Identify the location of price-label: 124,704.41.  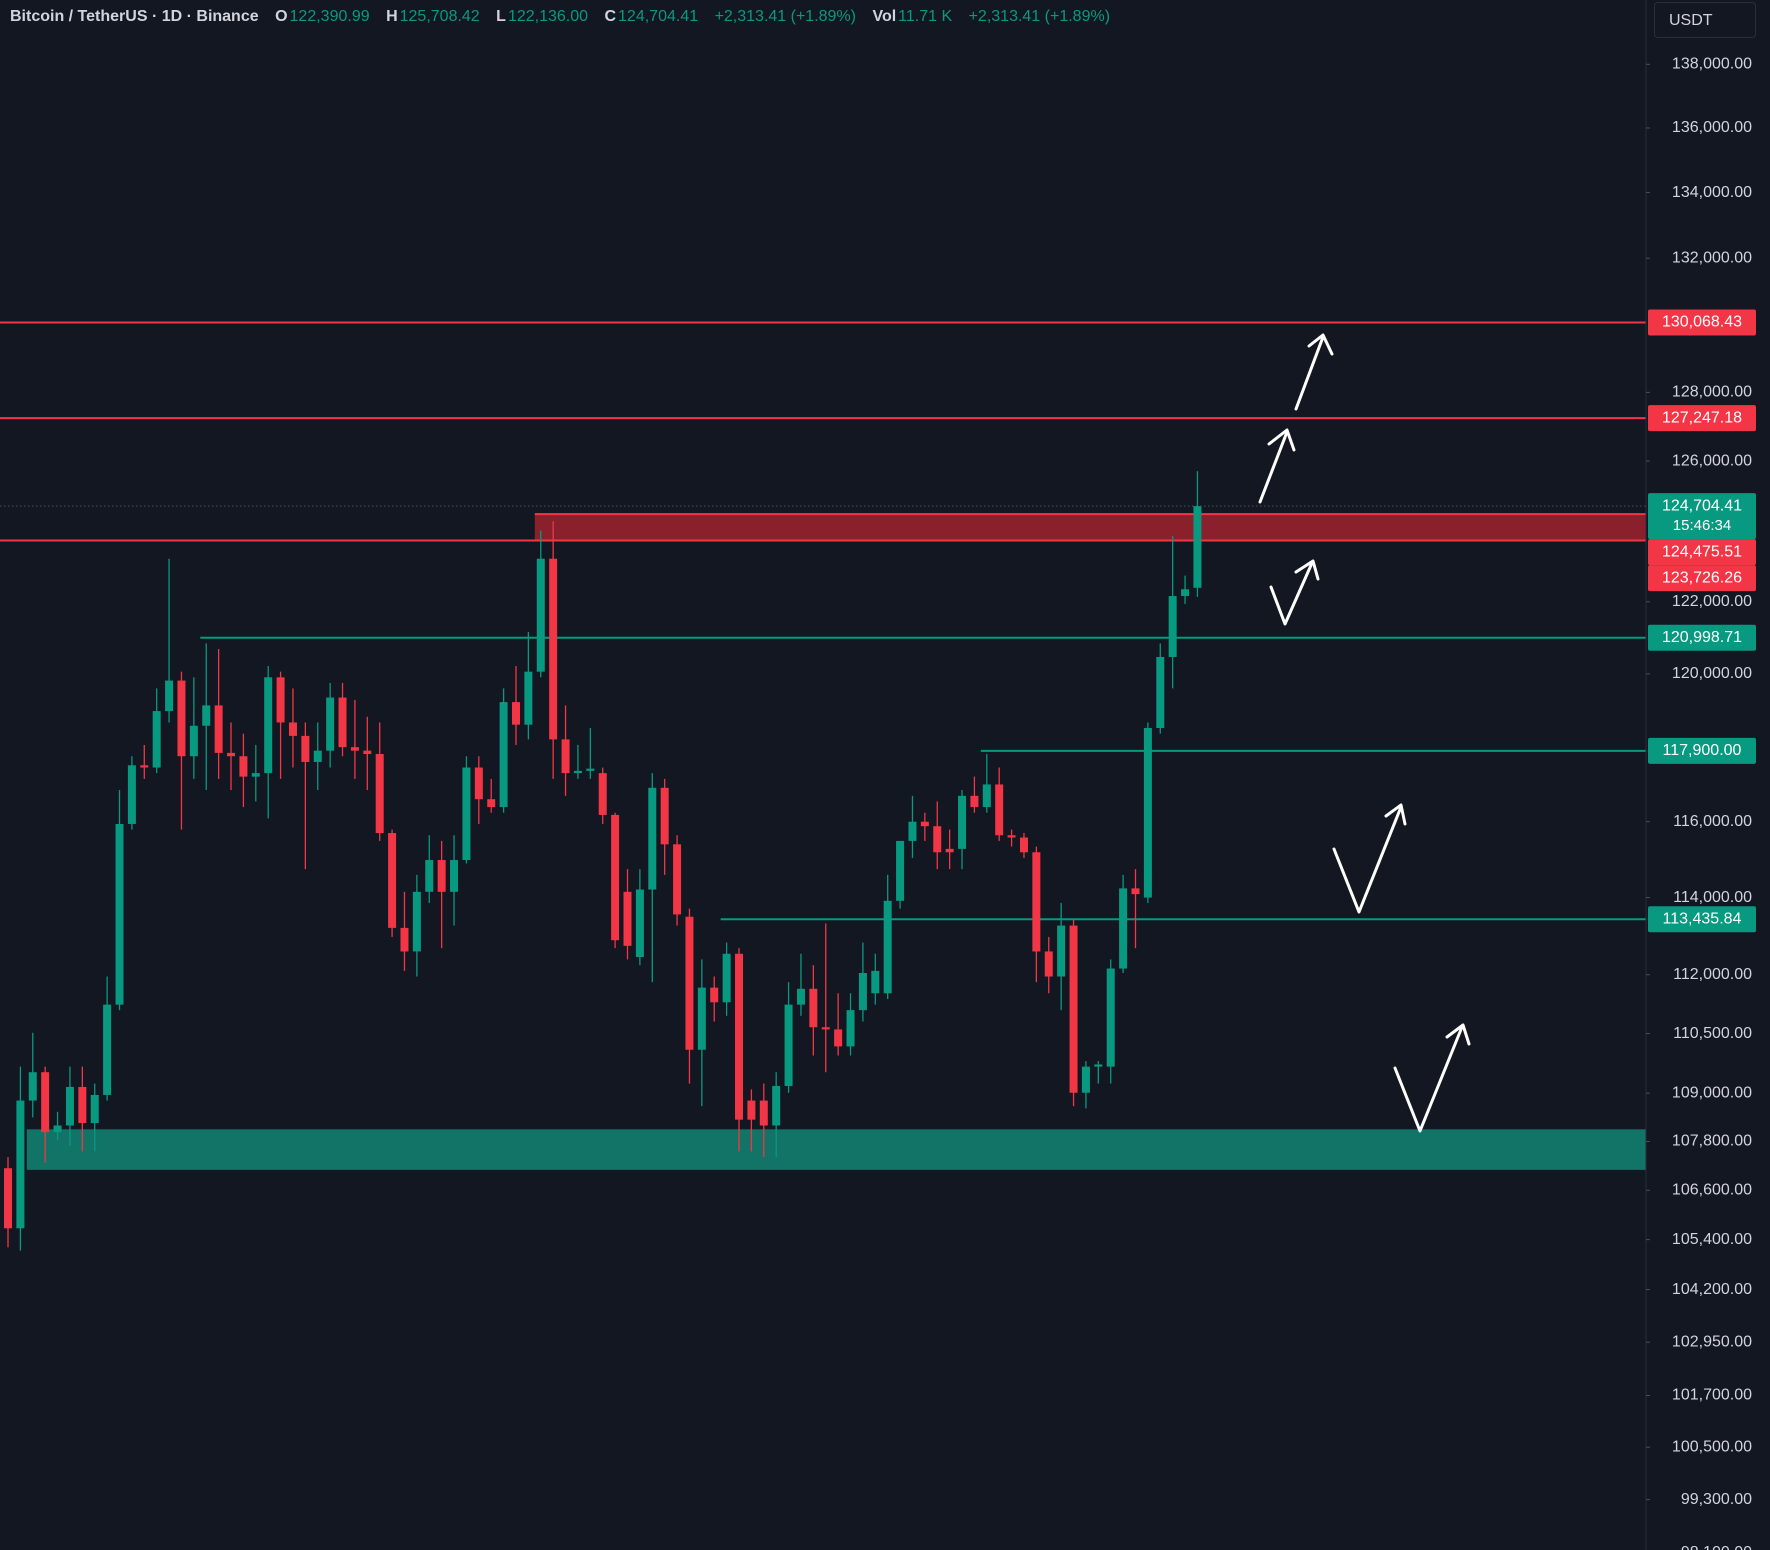
(1702, 505).